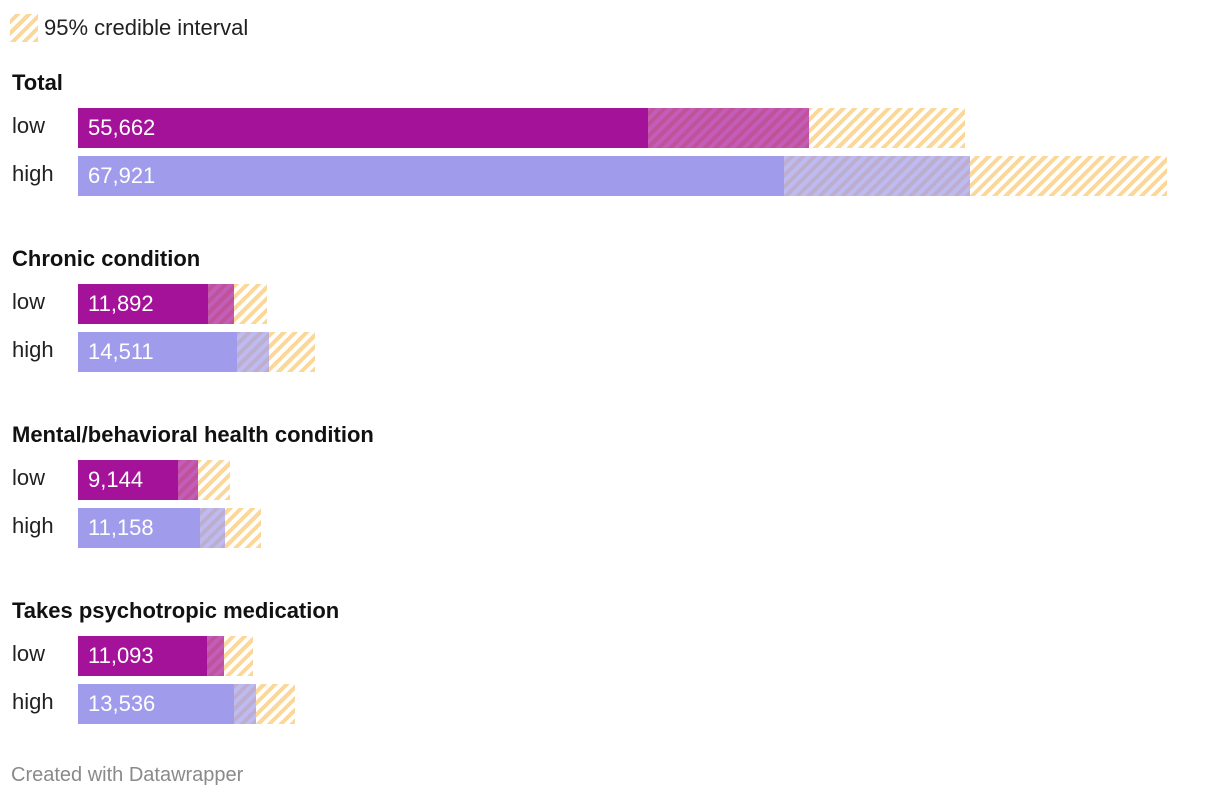 The height and width of the screenshot is (800, 1220). I want to click on value-label-total-low: 55,662, so click(122, 127).